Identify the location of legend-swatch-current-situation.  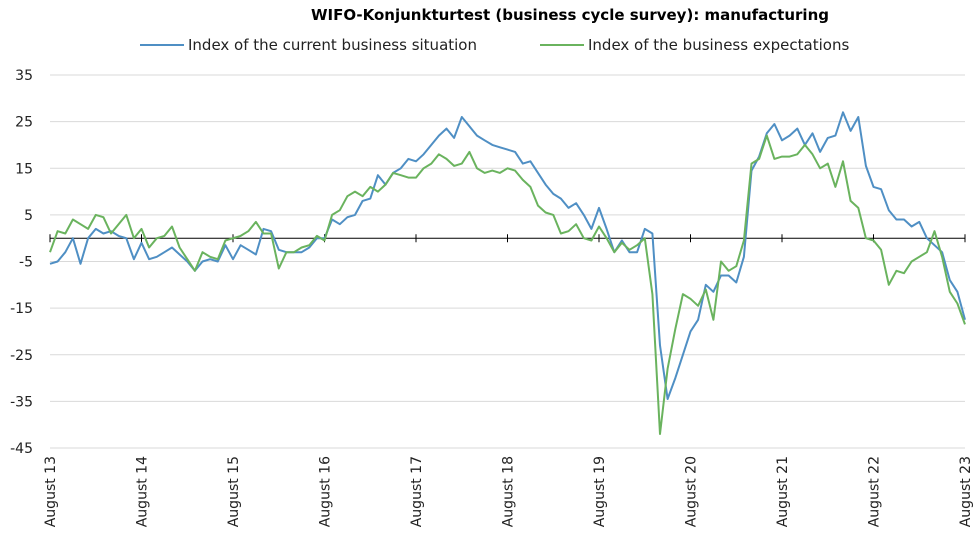
(162, 45).